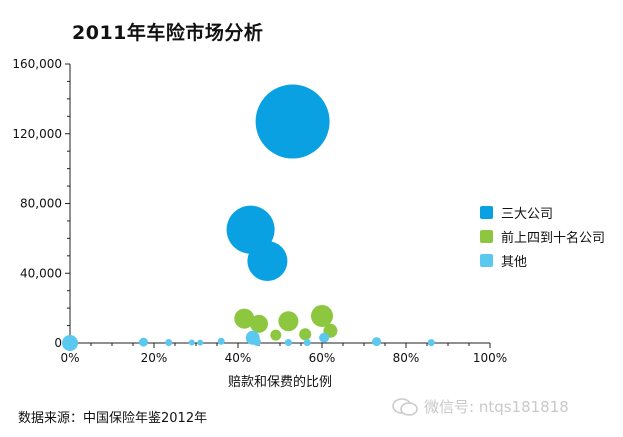 The height and width of the screenshot is (437, 623). Describe the element at coordinates (405, 406) in the screenshot. I see `wechat-icon` at that location.